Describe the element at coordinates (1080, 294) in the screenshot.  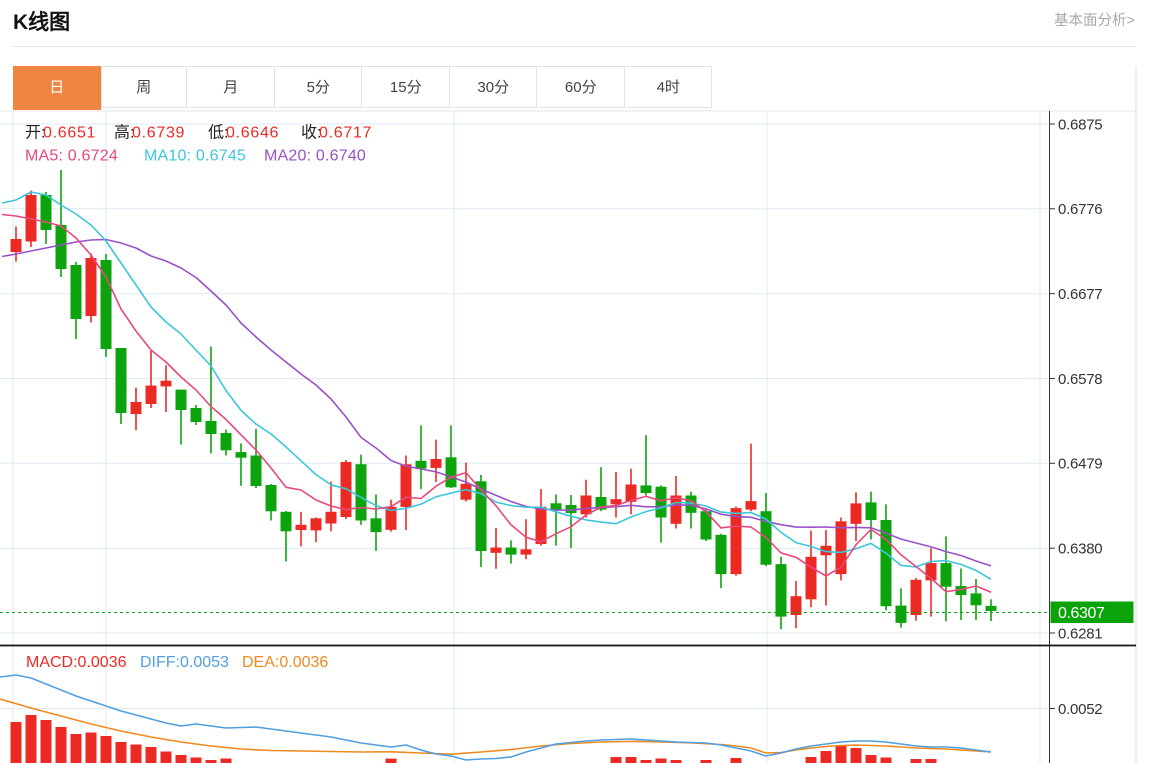
I see `svg-text: 0.6677` at that location.